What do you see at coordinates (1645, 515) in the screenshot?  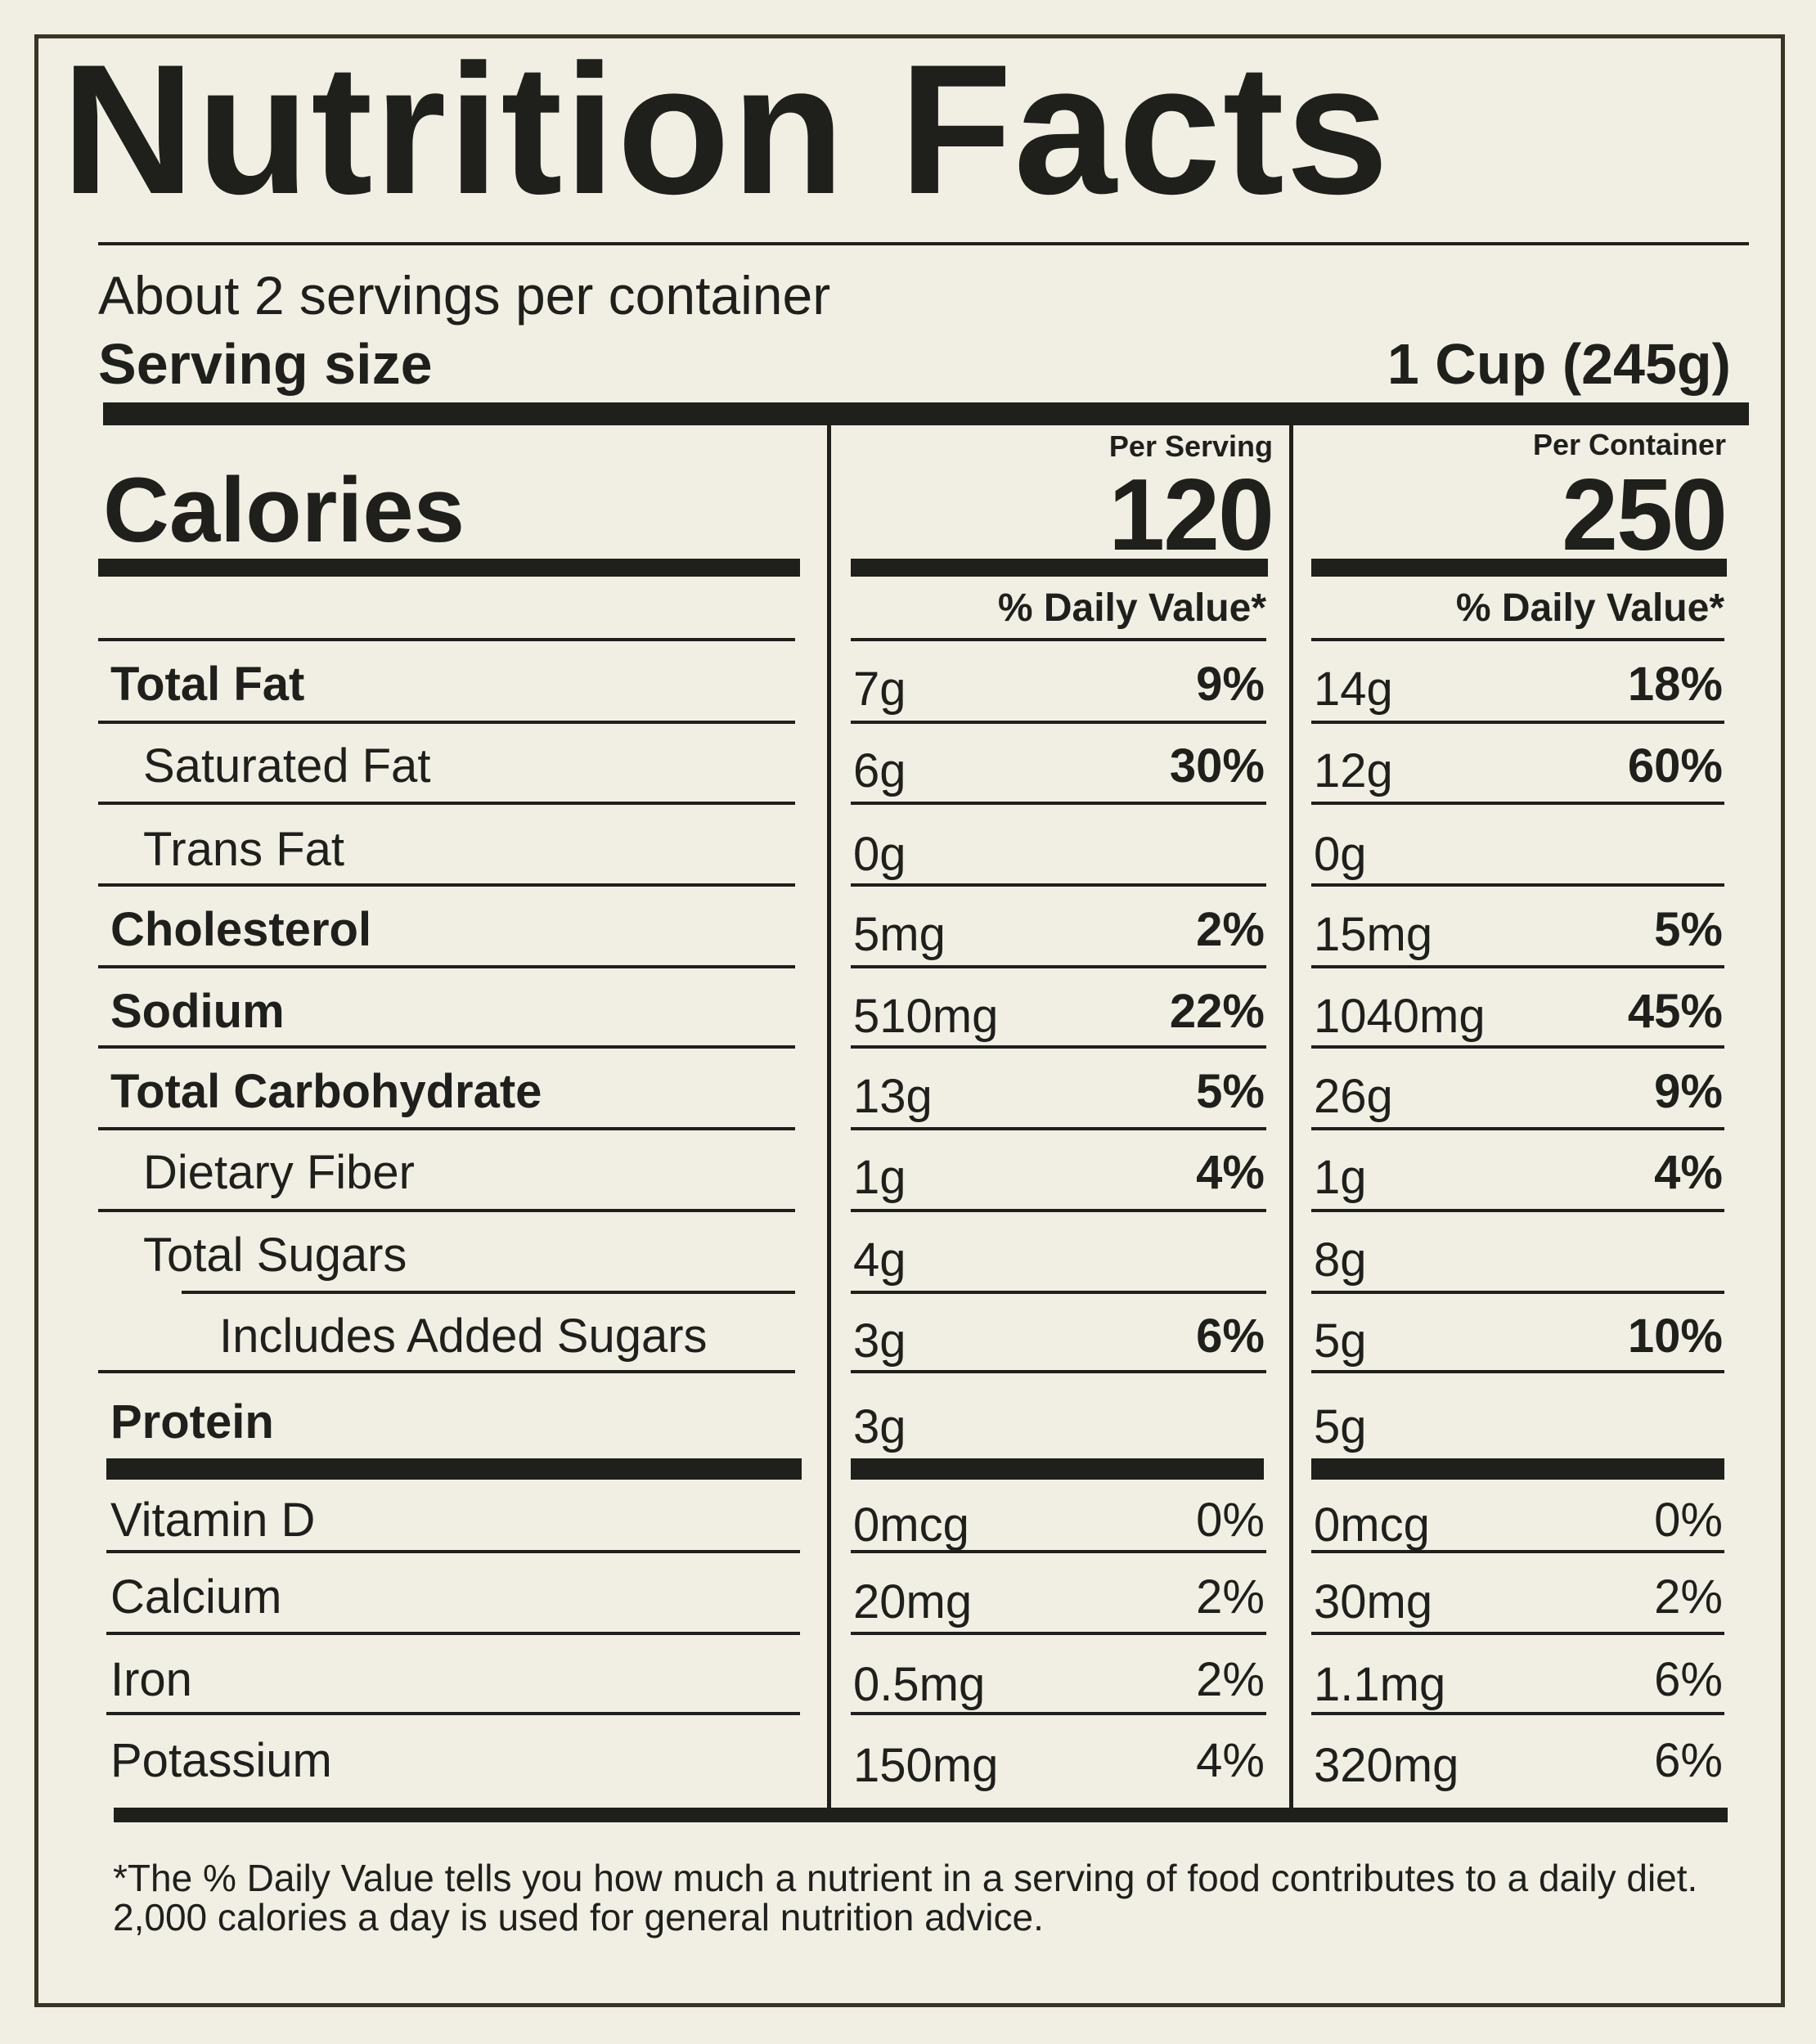 I see `per-container-calories: 250` at bounding box center [1645, 515].